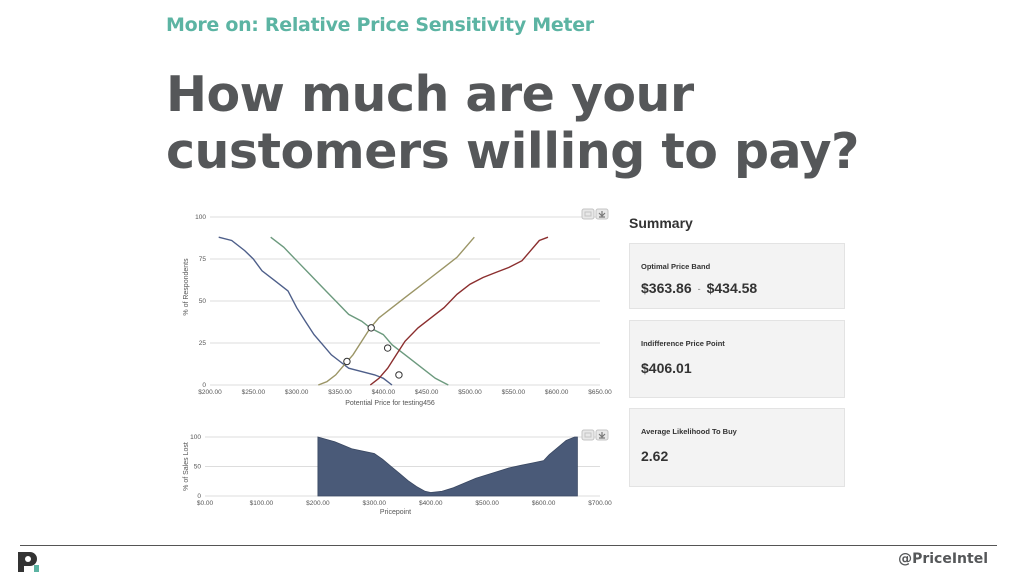 The height and width of the screenshot is (576, 1024). I want to click on indifference-price-label: Indifference Price Point, so click(683, 343).